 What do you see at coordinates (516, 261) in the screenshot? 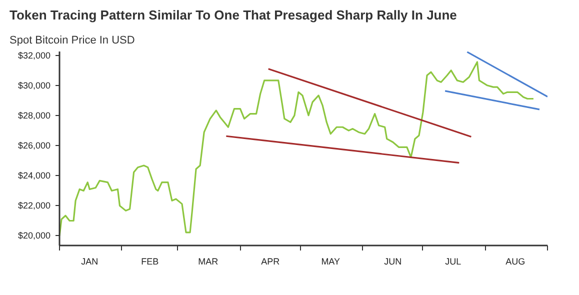
I see `x-tick-label: AUG` at bounding box center [516, 261].